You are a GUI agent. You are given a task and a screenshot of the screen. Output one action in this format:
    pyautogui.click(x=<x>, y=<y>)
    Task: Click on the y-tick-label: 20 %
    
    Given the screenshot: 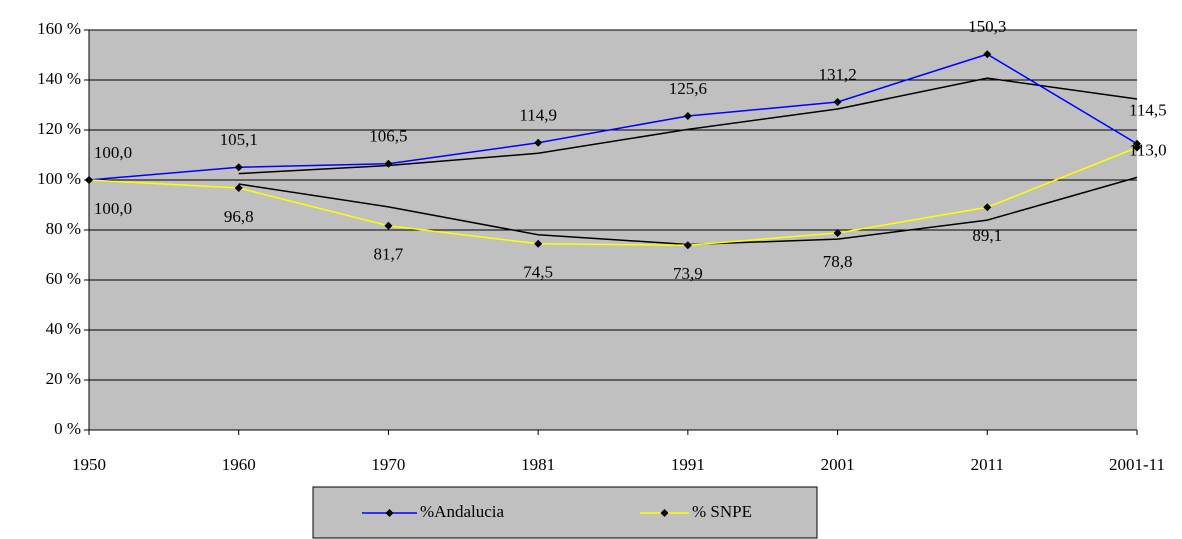 What is the action you would take?
    pyautogui.click(x=63, y=378)
    